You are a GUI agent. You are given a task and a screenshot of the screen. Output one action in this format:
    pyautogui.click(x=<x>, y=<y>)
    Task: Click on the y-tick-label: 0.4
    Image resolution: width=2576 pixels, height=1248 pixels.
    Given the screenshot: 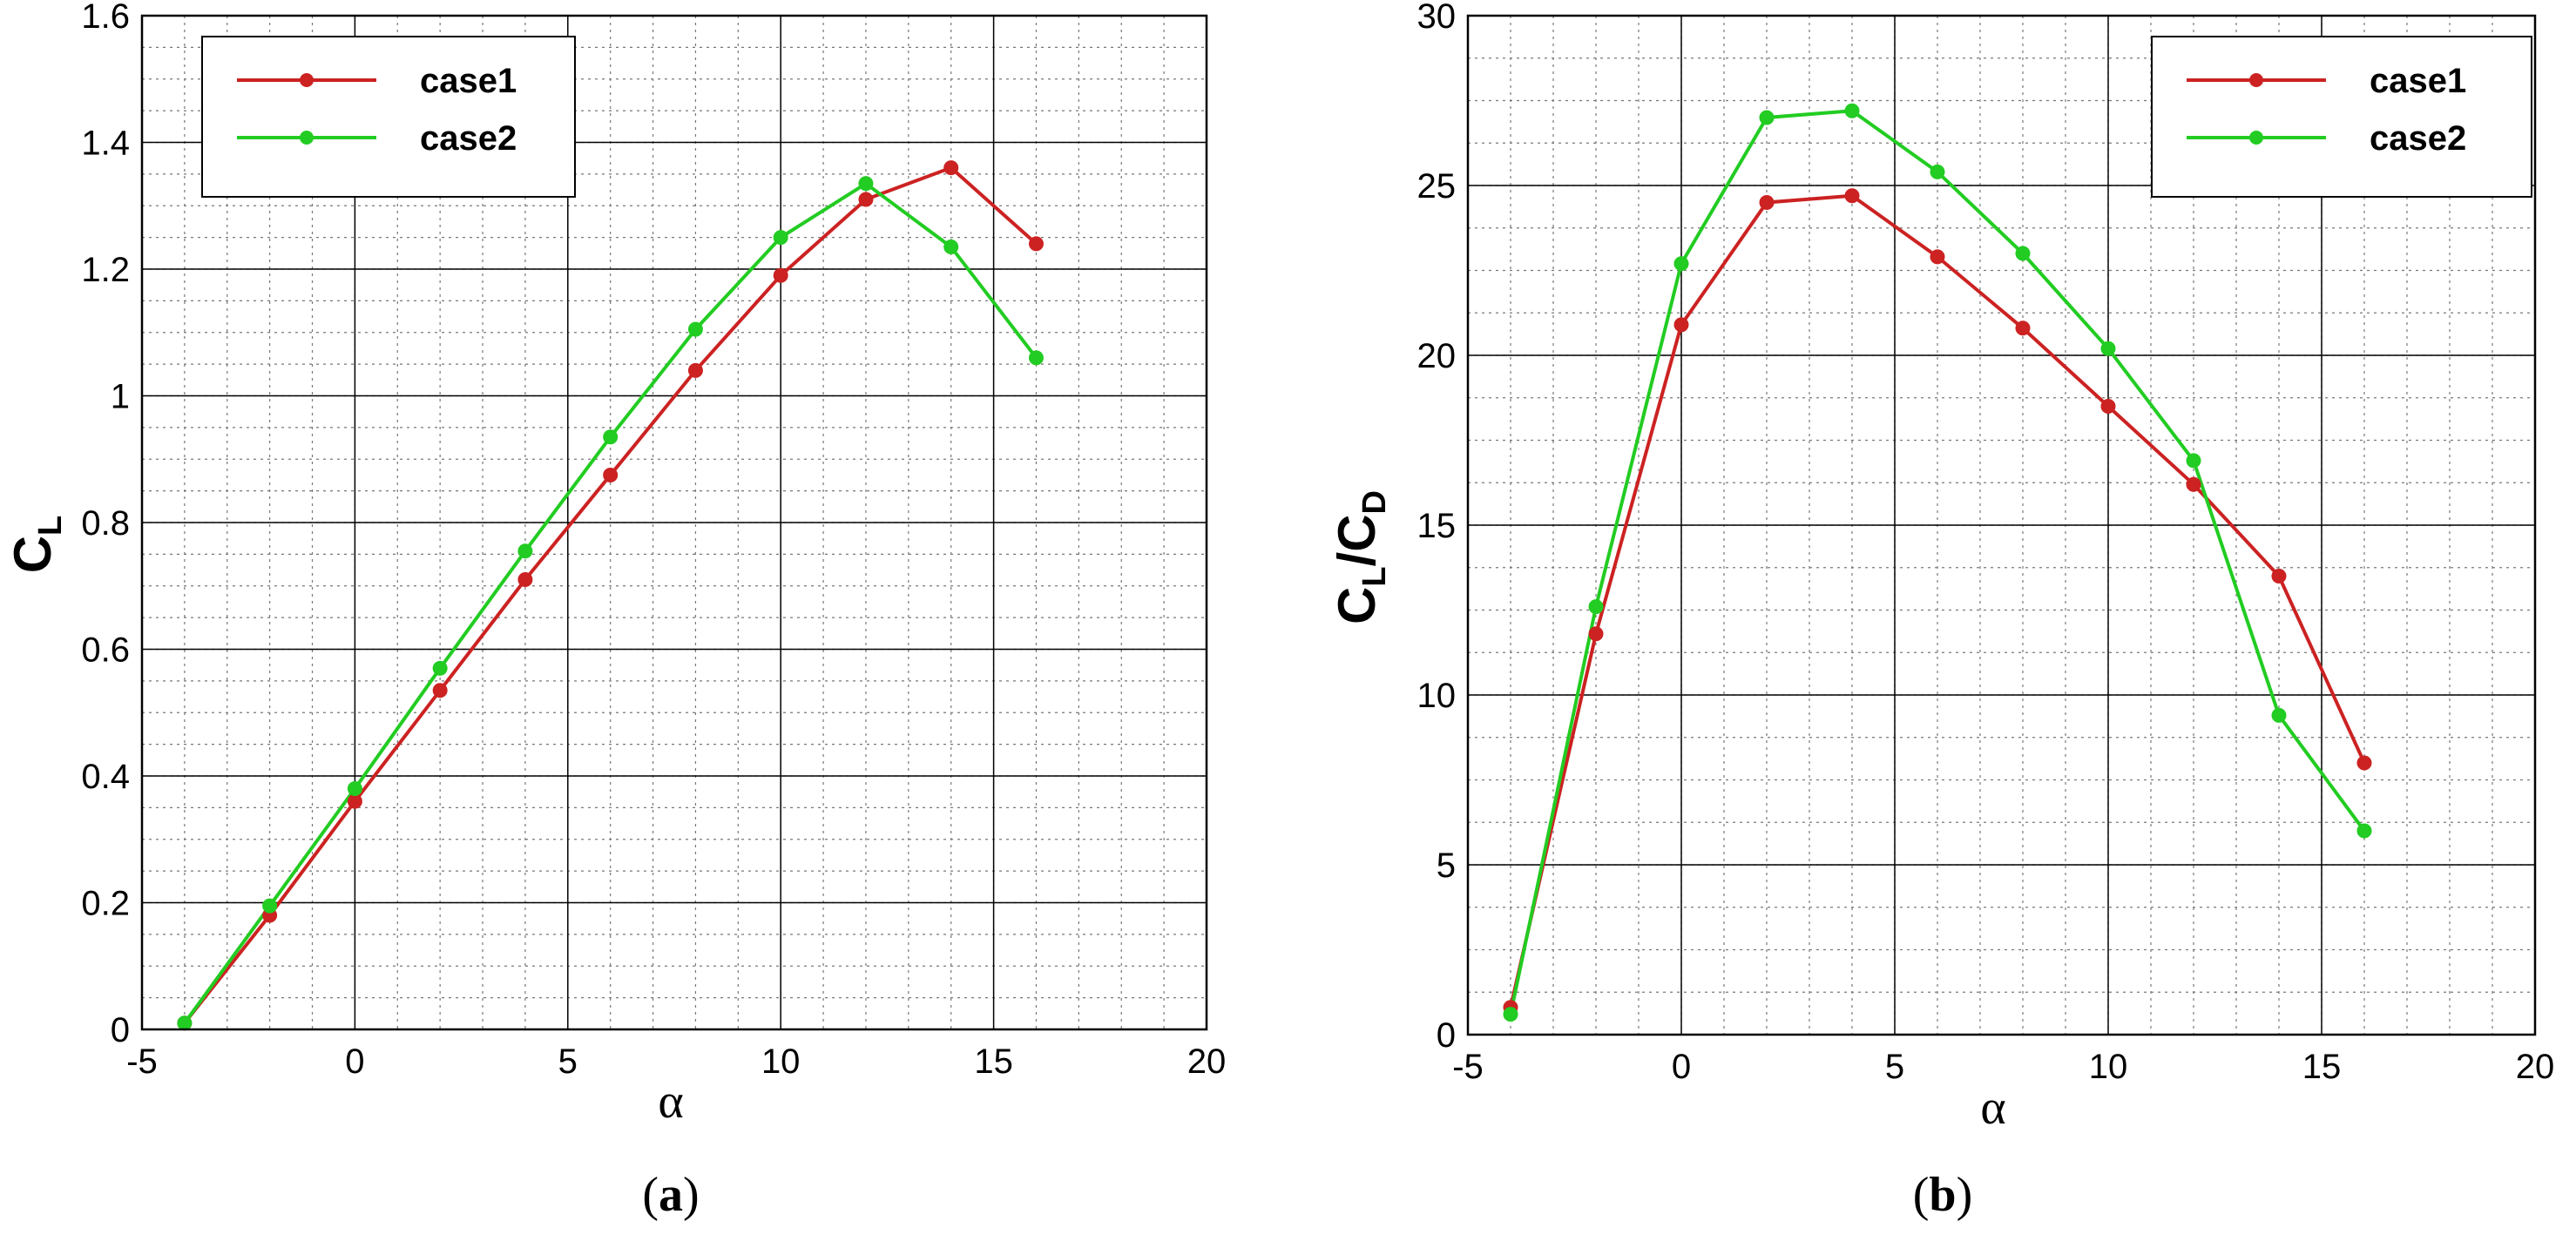 What is the action you would take?
    pyautogui.click(x=105, y=777)
    